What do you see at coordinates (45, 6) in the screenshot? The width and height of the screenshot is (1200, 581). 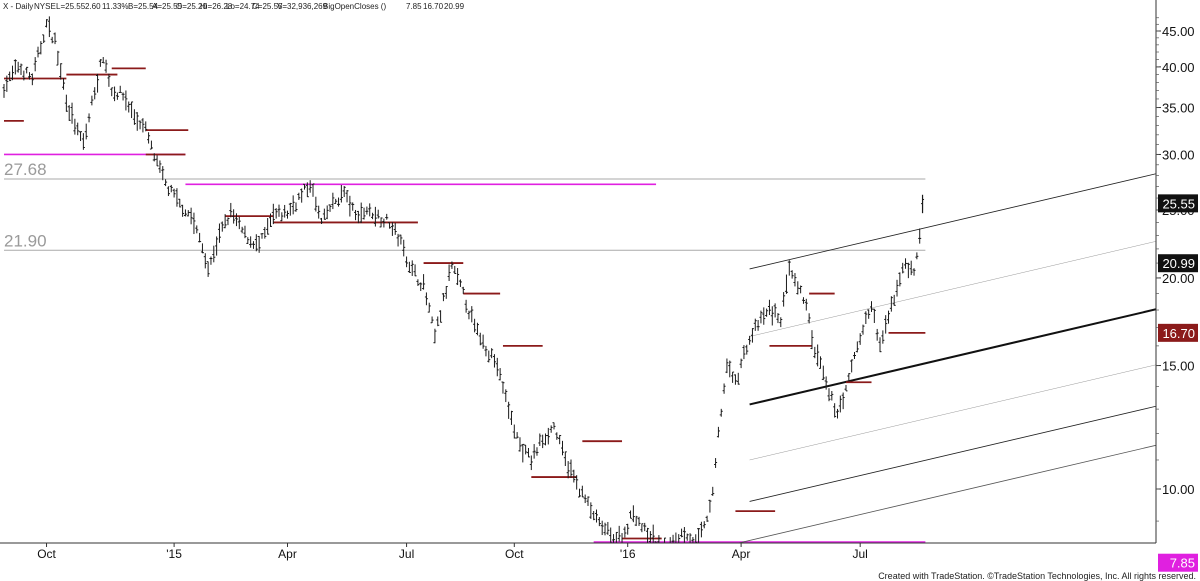 I see `header-exchange: NYSE` at bounding box center [45, 6].